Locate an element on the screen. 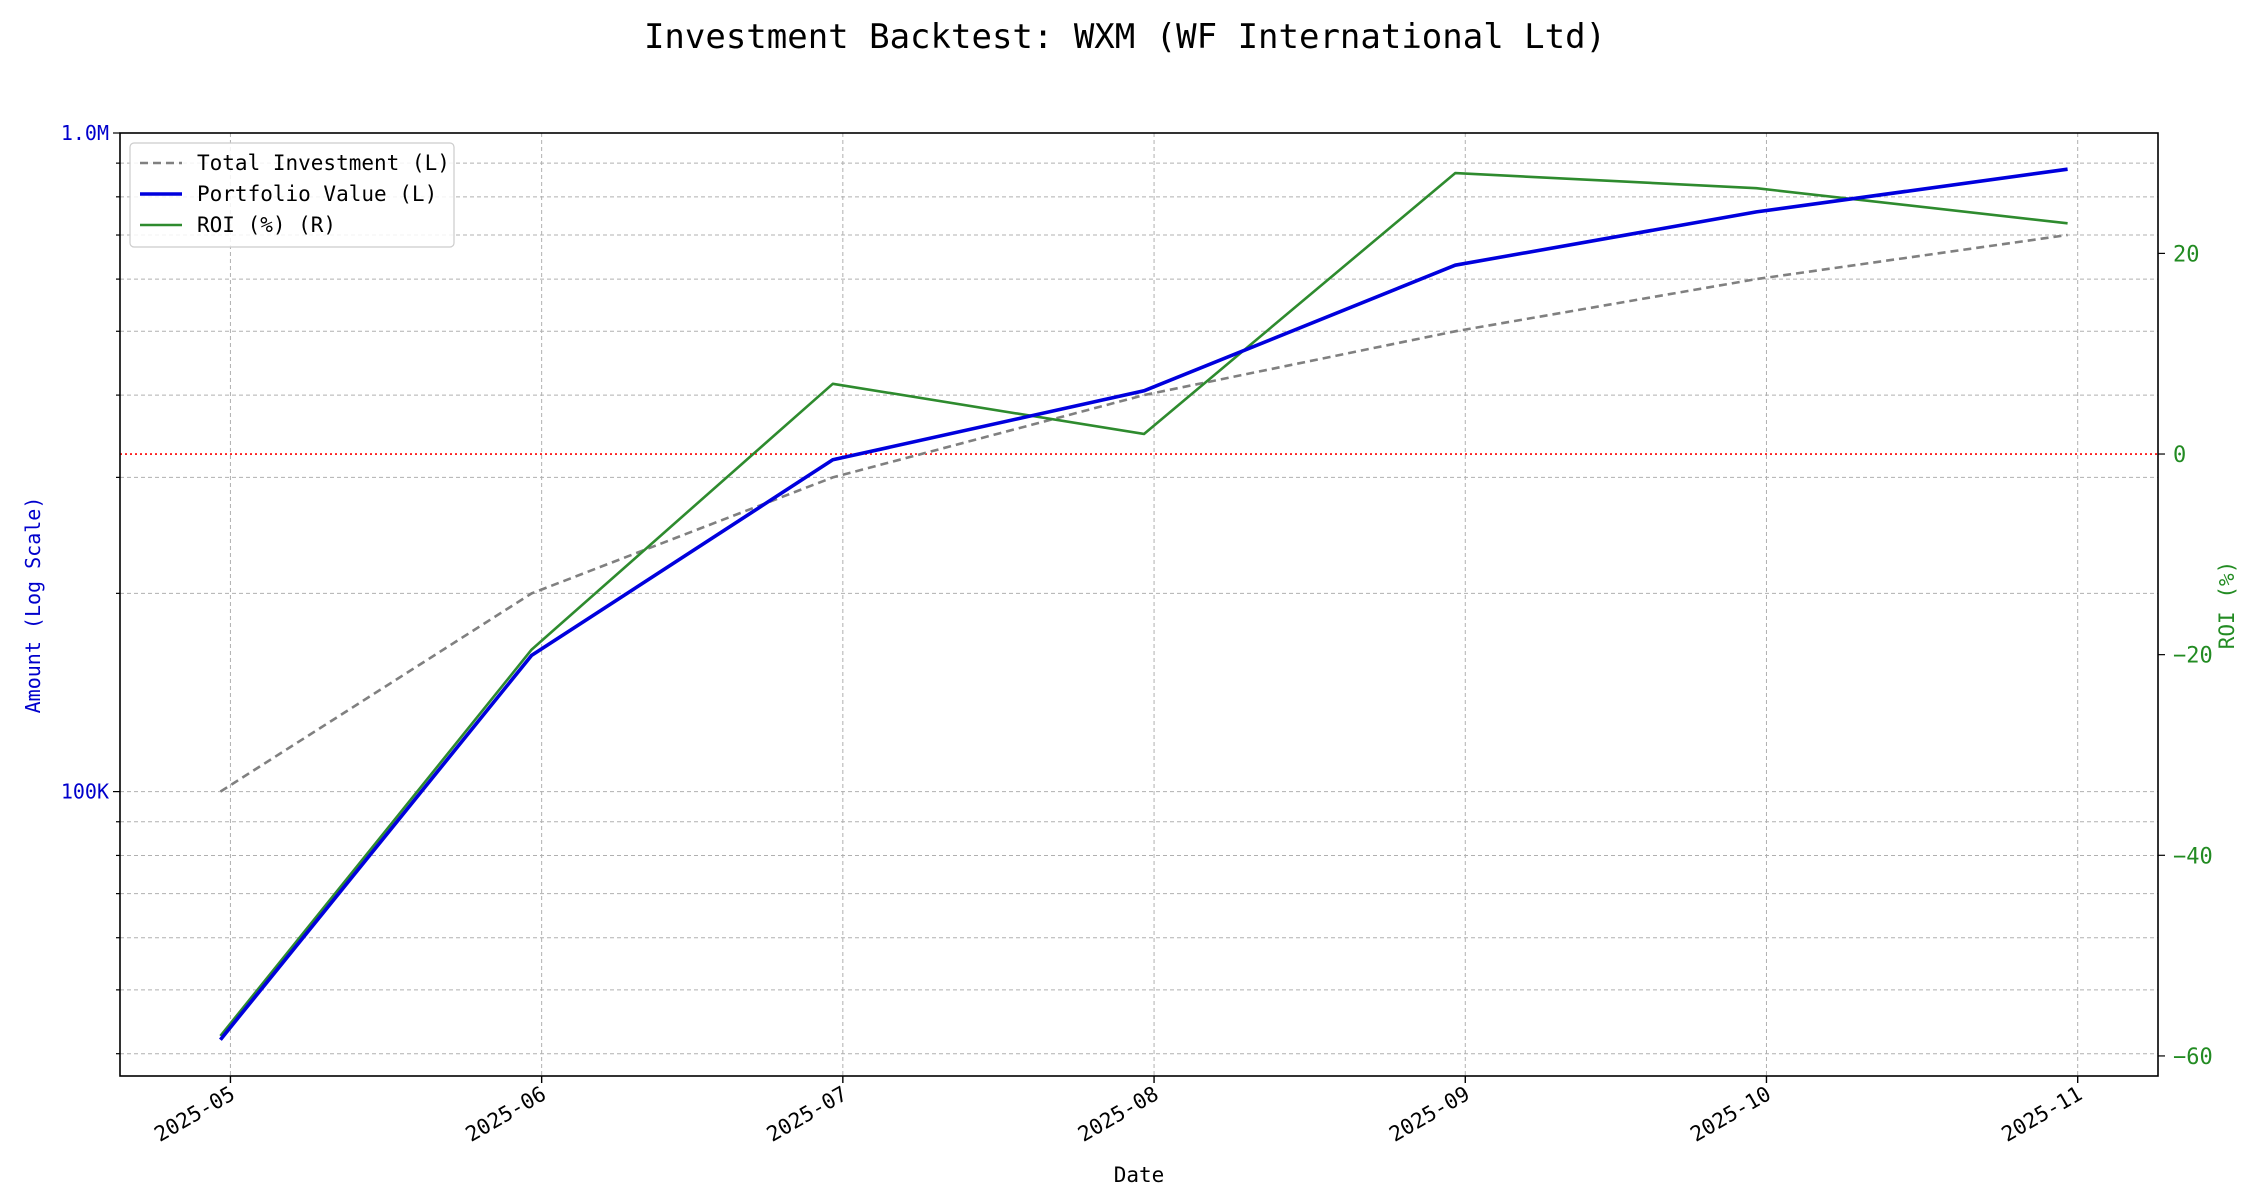 The height and width of the screenshot is (1200, 2250). legend-box is located at coordinates (292, 195).